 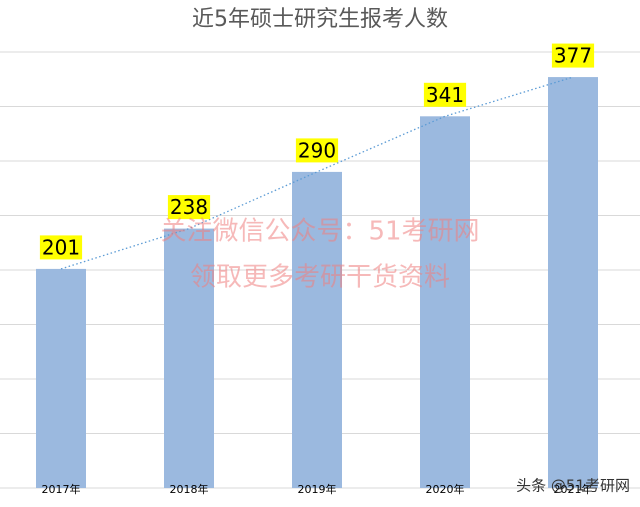 What do you see at coordinates (445, 489) in the screenshot?
I see `x-tick-label: 2020年` at bounding box center [445, 489].